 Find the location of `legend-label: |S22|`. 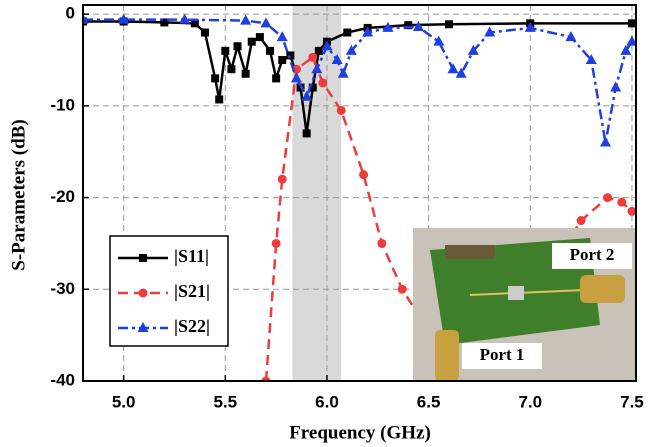

legend-label: |S22| is located at coordinates (192, 326).